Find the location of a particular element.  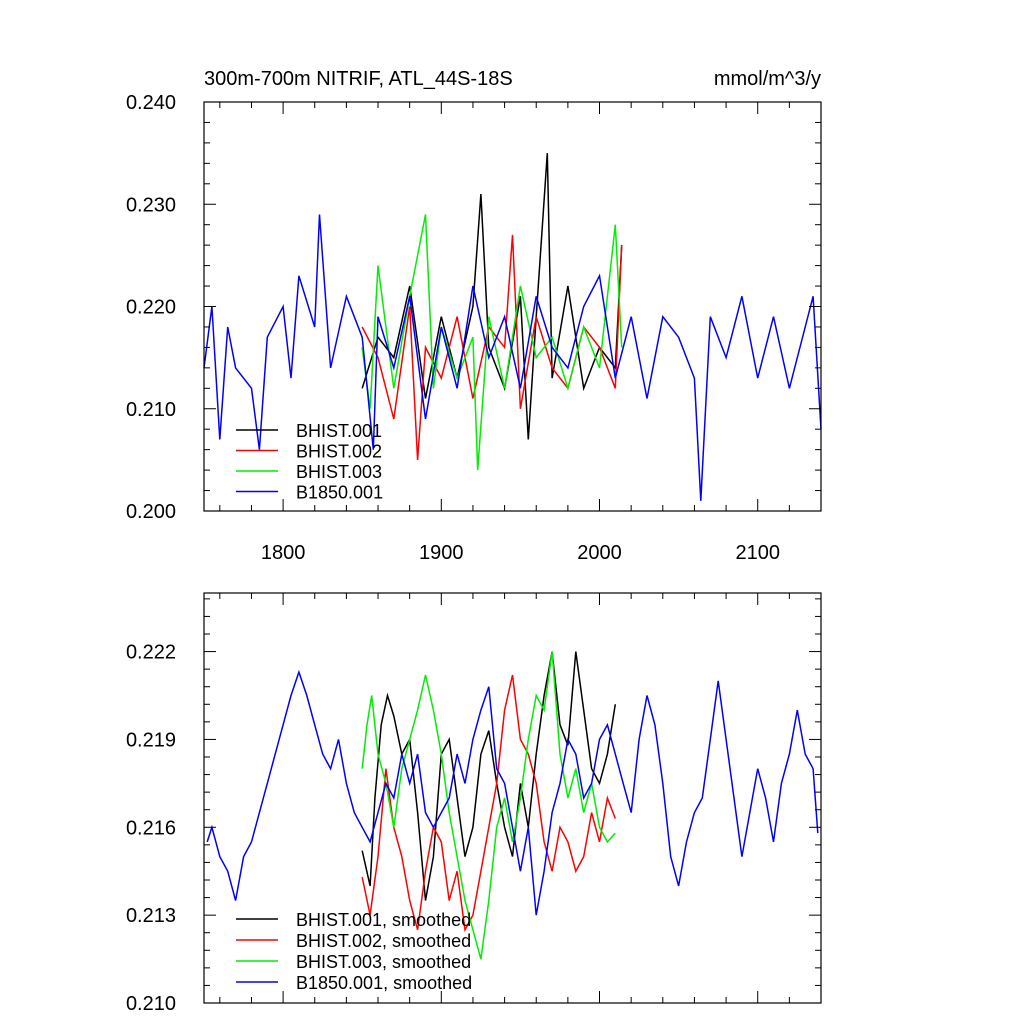

legend-label: B1850.001 is located at coordinates (339, 493).